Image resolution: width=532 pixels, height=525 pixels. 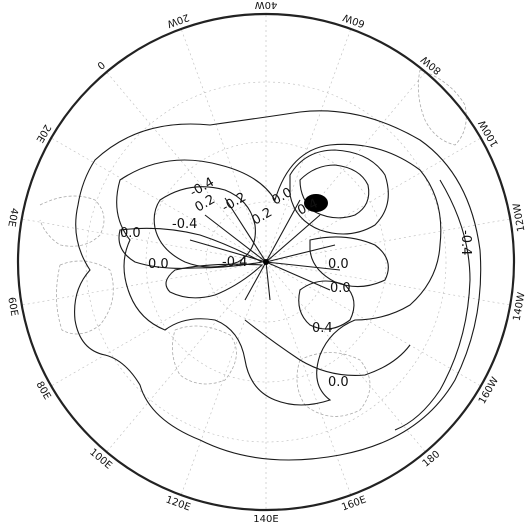 I want to click on longitude-label: 60E, so click(x=12, y=306).